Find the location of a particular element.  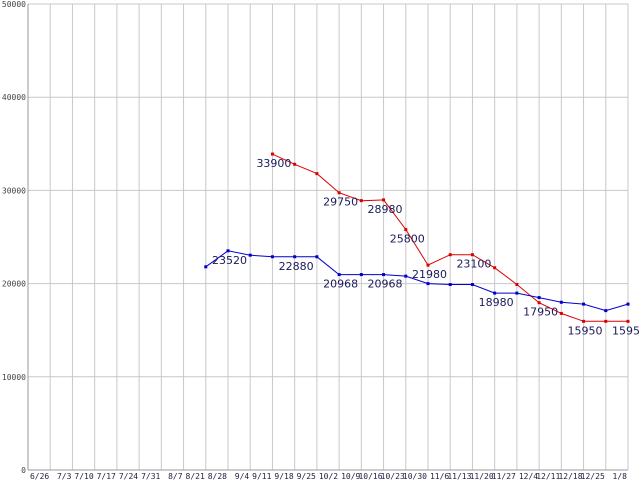

data-label: 23100 is located at coordinates (473, 264).